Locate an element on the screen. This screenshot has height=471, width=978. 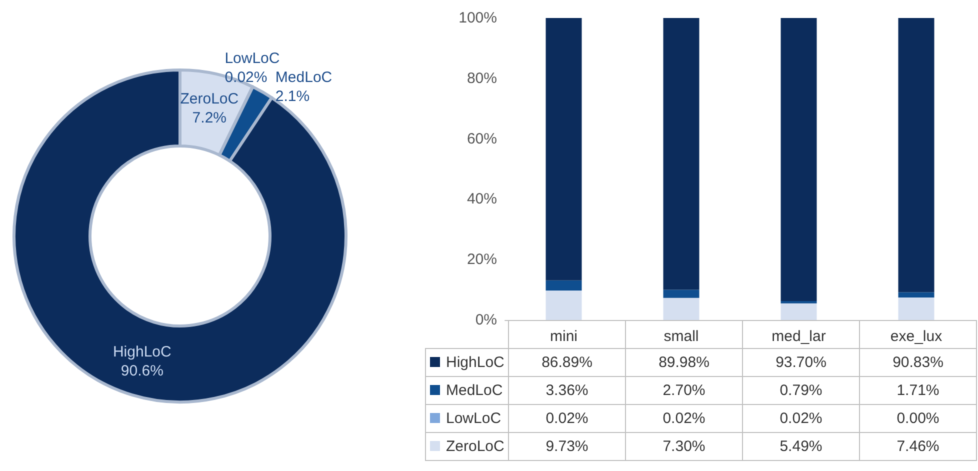
x-tick-label: med_lar is located at coordinates (799, 336).